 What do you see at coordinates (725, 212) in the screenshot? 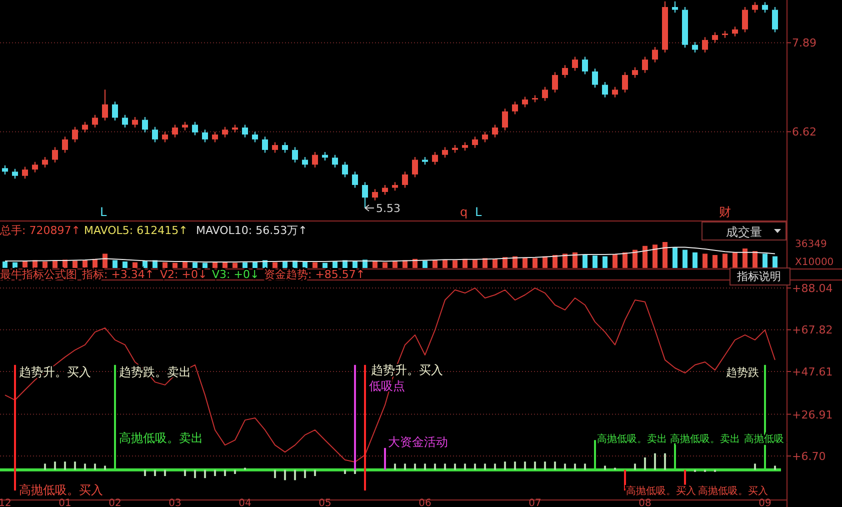
I see `annotation: 财` at bounding box center [725, 212].